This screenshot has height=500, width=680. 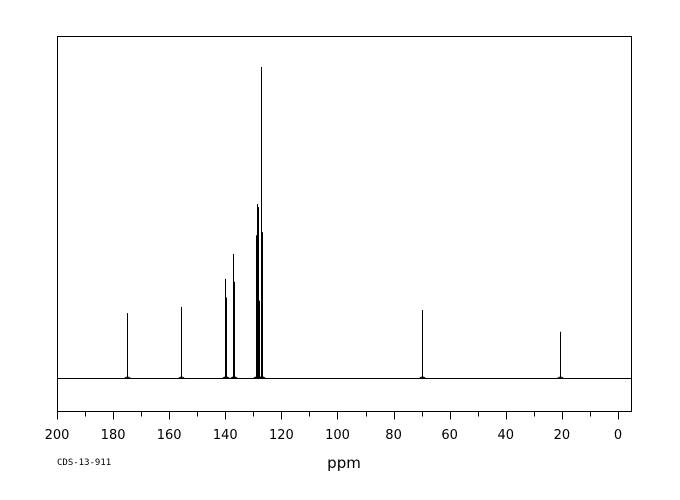 What do you see at coordinates (506, 435) in the screenshot?
I see `x-tick-label: 40` at bounding box center [506, 435].